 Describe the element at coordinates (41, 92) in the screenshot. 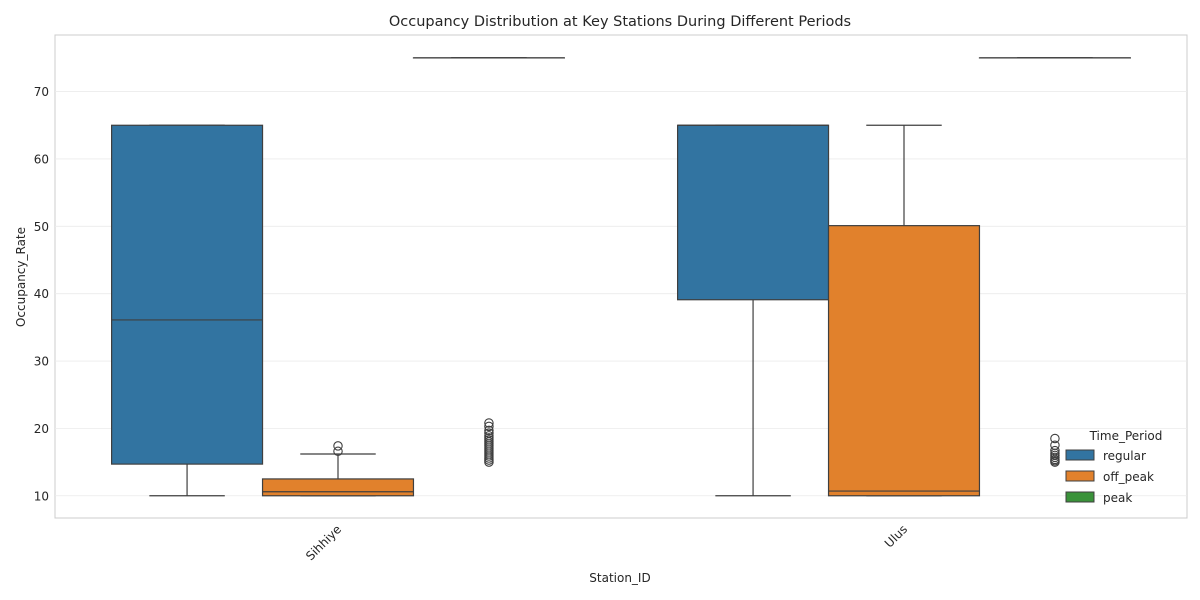

I see `y-tick-label: 70` at that location.